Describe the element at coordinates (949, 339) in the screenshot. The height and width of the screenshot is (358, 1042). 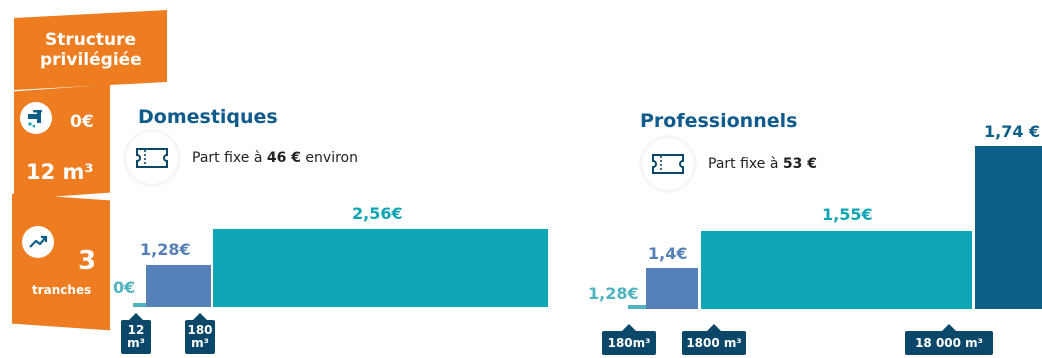
I see `pro-threshold-18000: 18 000 m³` at that location.